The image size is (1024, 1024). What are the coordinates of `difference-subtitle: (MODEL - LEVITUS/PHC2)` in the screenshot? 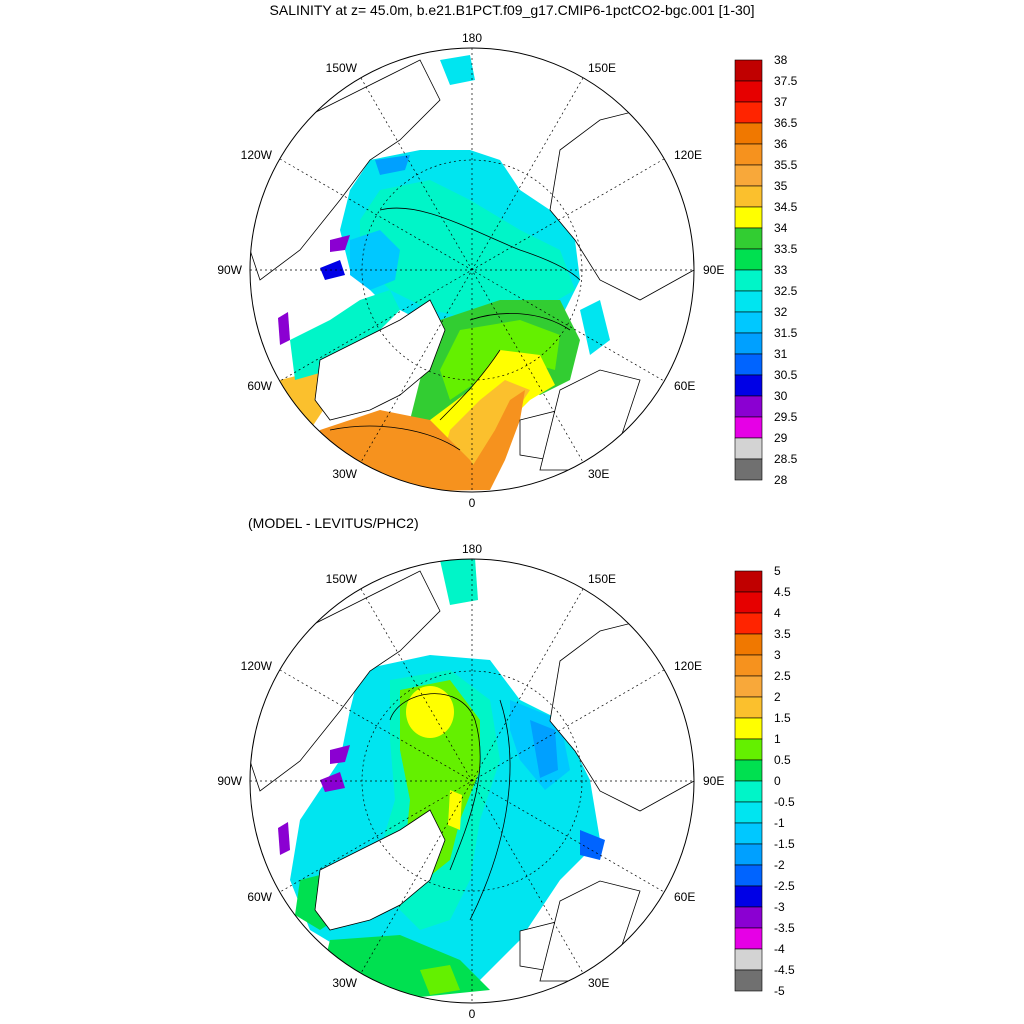 It's located at (333, 523).